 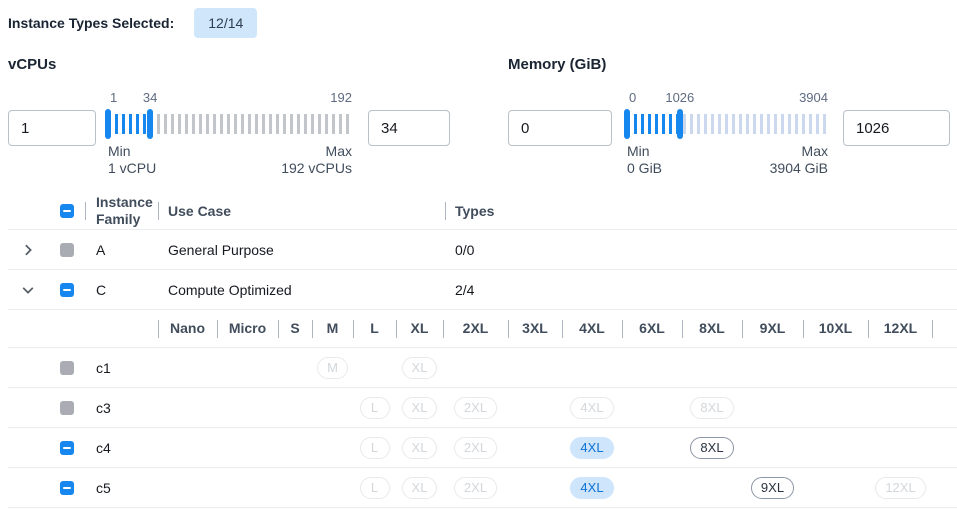 What do you see at coordinates (230, 100) in the screenshot?
I see `vcpus-scale: 1 34 192` at bounding box center [230, 100].